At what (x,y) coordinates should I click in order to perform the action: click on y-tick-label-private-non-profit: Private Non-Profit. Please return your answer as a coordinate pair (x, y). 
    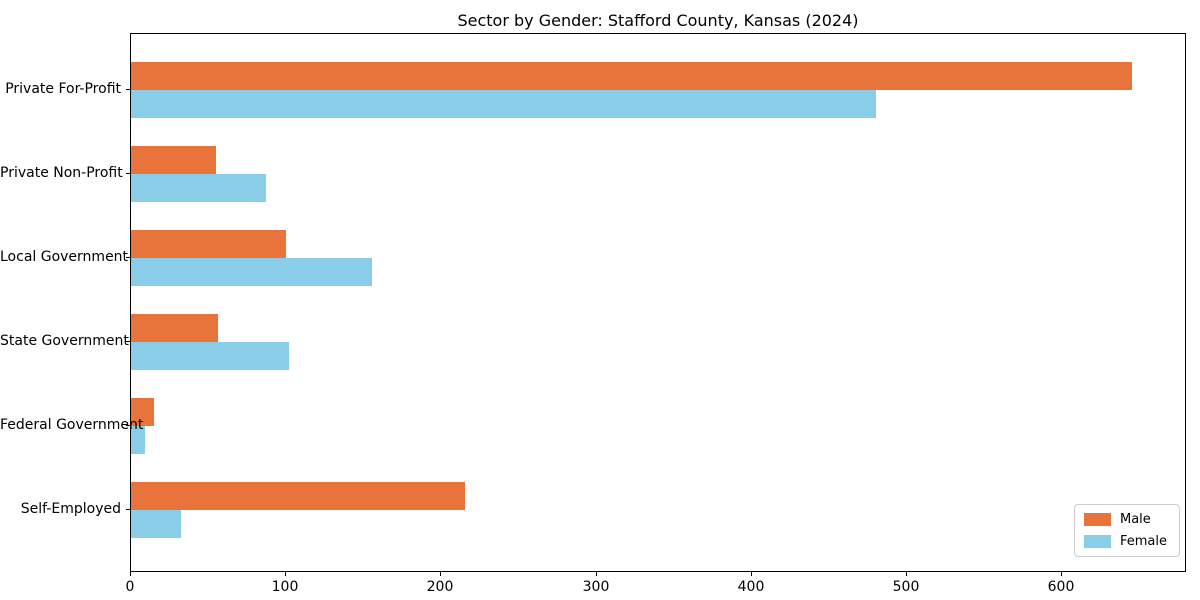
    Looking at the image, I should click on (61, 173).